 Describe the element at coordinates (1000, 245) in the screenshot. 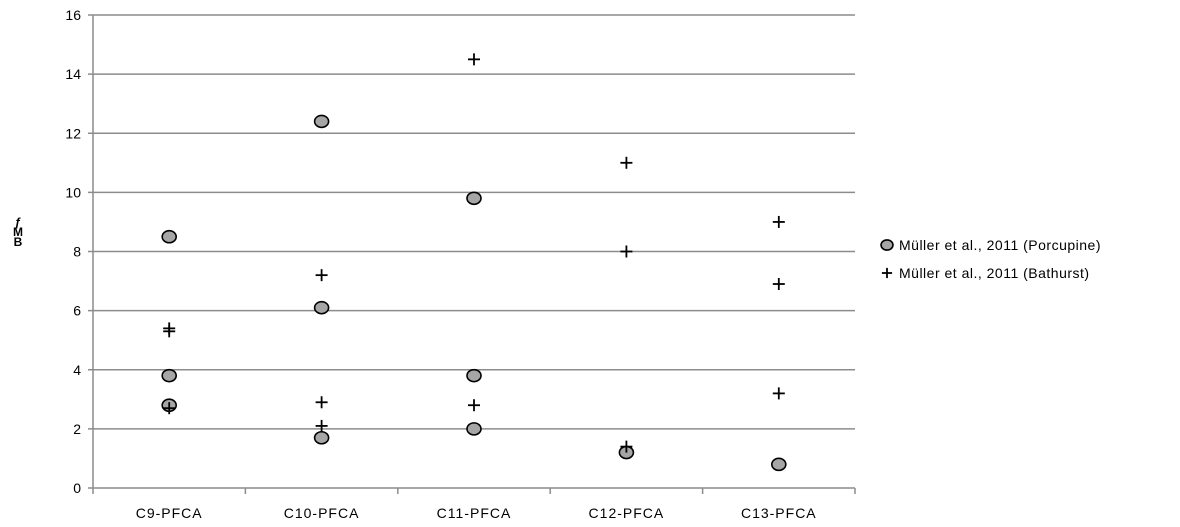

I see `legend-label: Müller et al., 2011 (Porcupine)` at that location.